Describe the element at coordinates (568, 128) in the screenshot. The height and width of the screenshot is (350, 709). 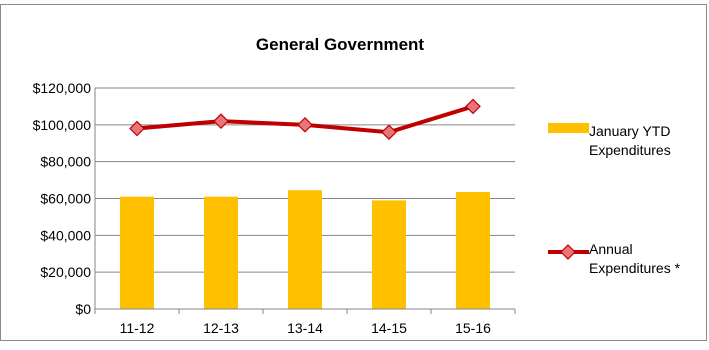
I see `legend-swatch-bar` at that location.